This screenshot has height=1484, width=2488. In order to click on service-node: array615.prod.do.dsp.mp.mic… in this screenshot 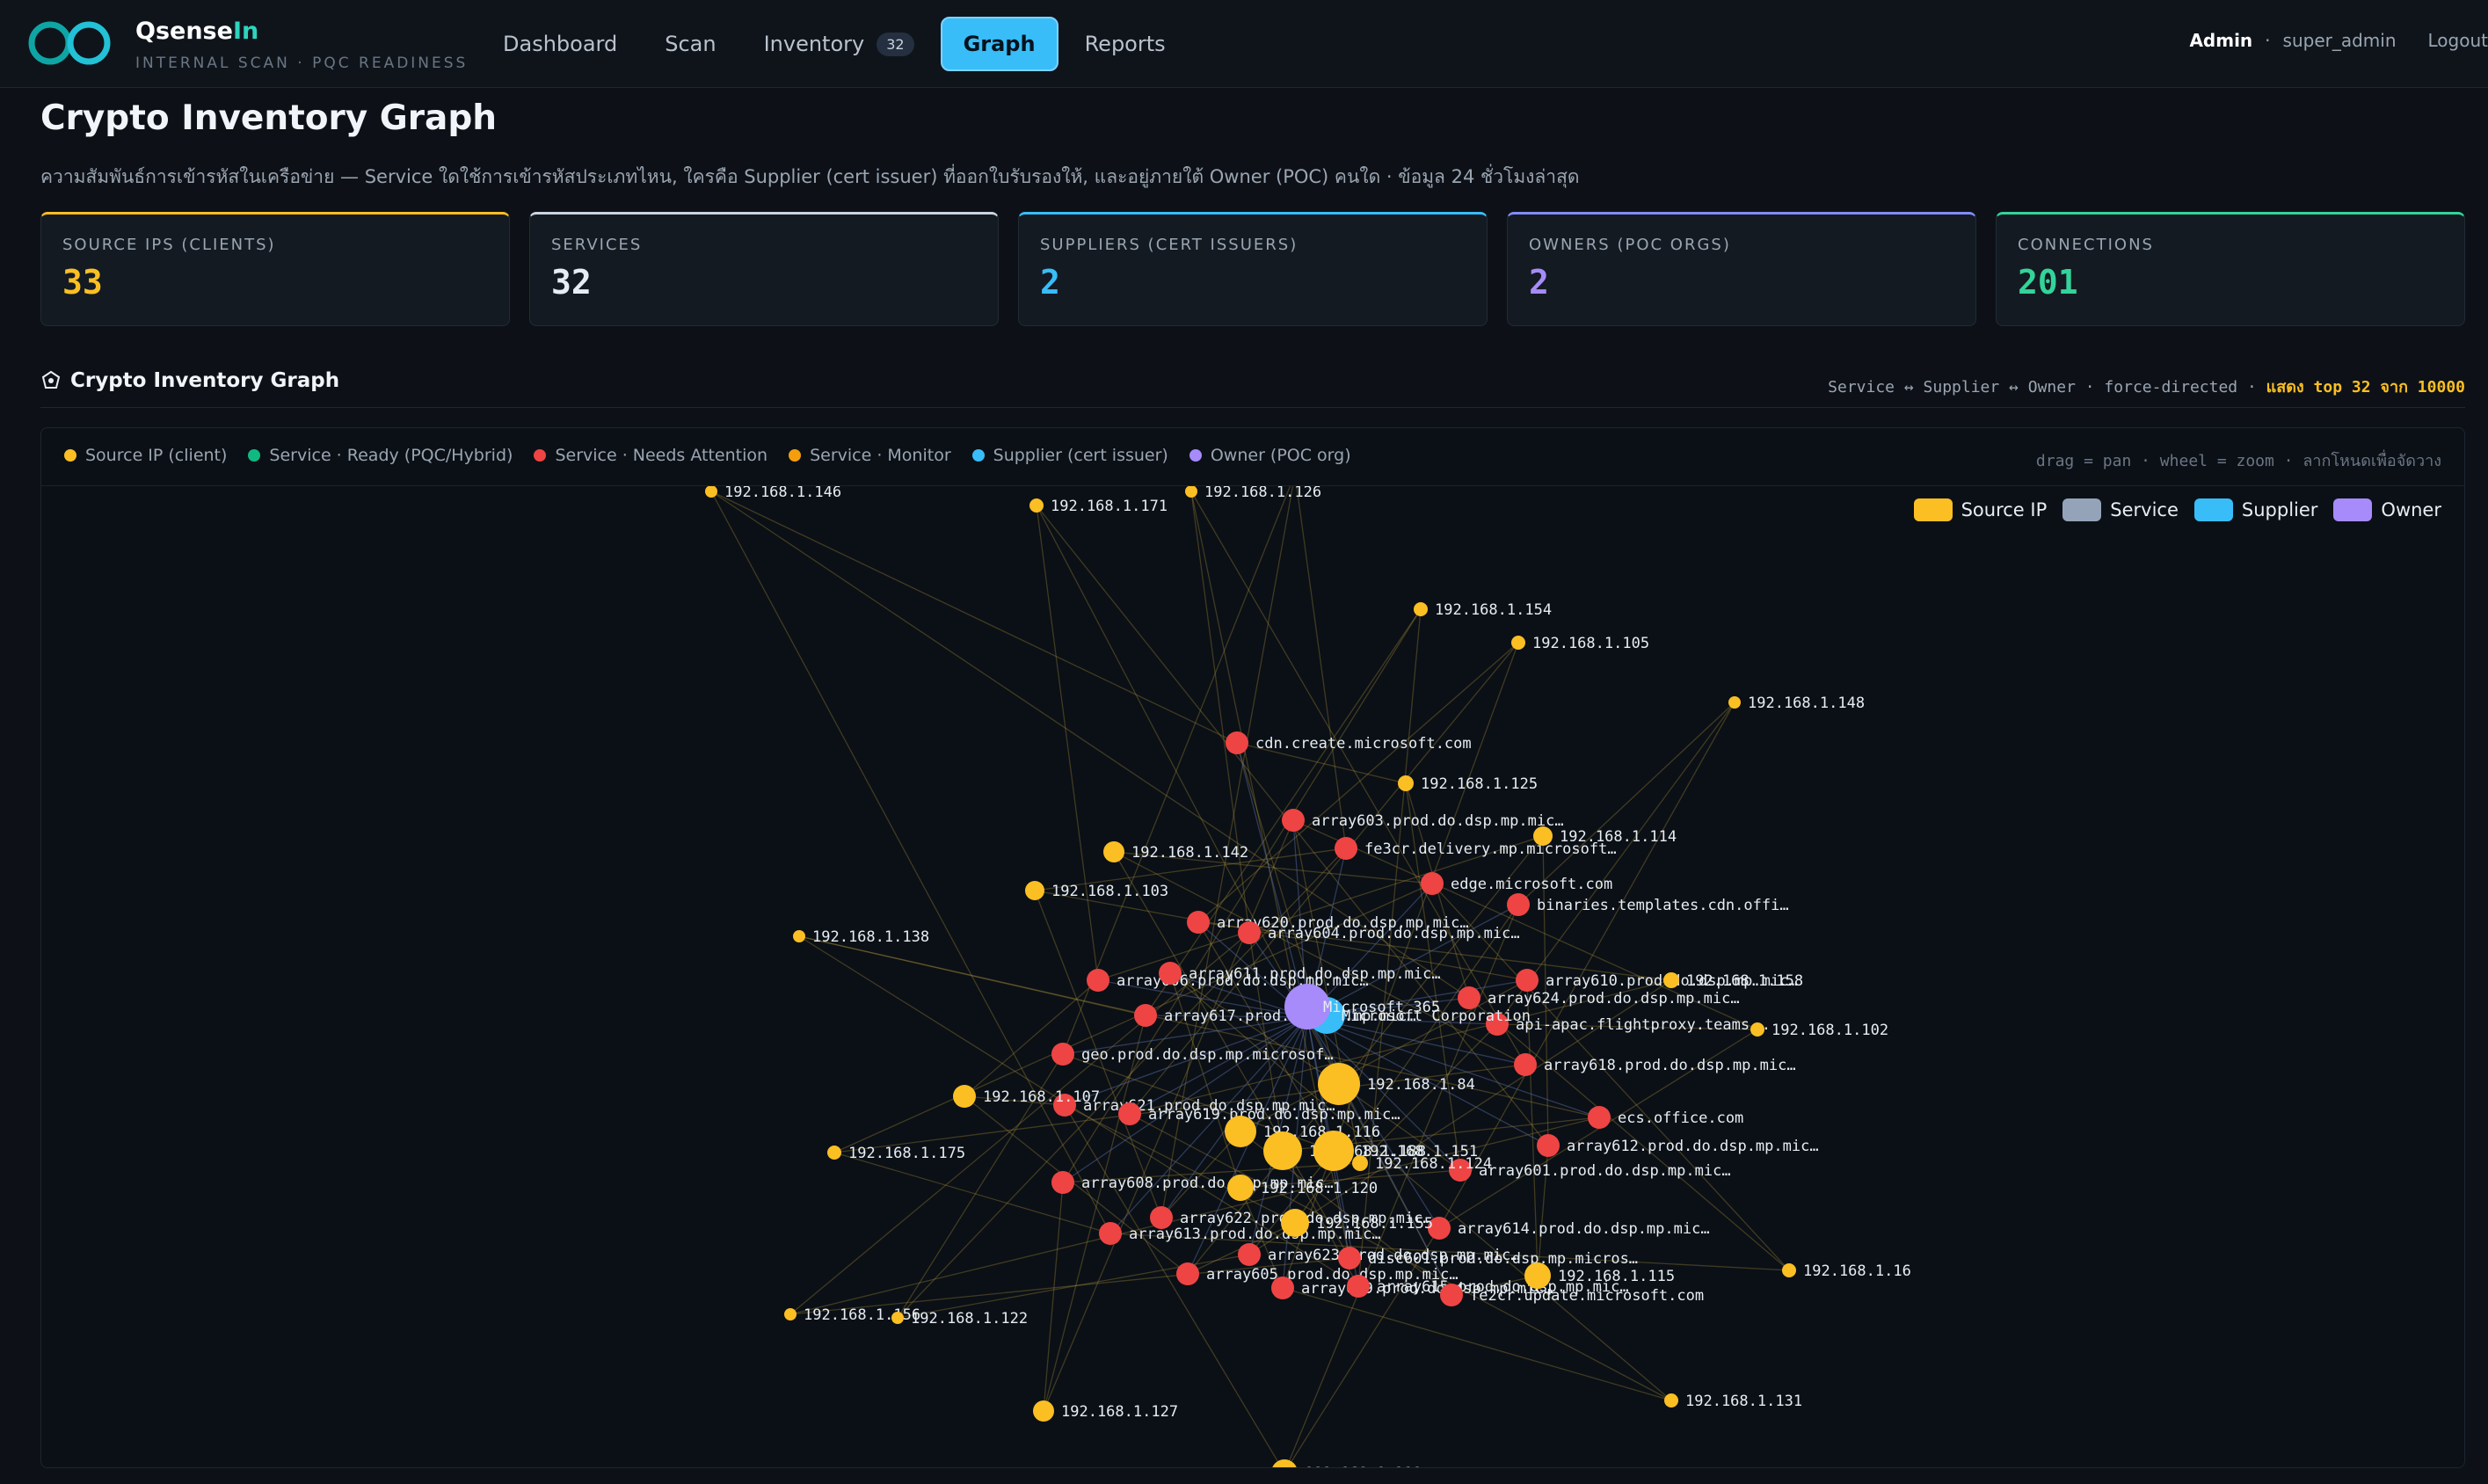, I will do `click(1488, 1287)`.